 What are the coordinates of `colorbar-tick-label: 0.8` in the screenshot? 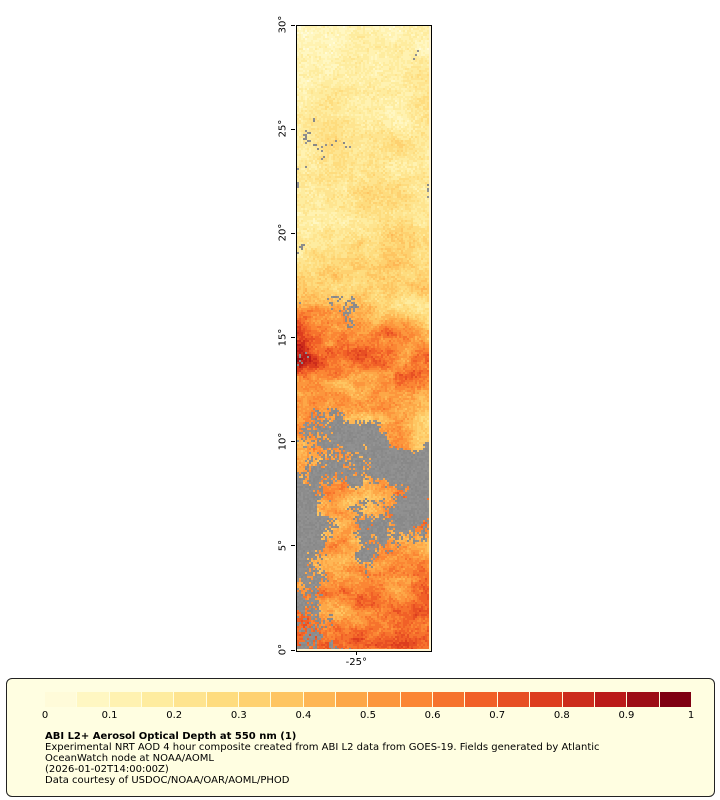 It's located at (561, 715).